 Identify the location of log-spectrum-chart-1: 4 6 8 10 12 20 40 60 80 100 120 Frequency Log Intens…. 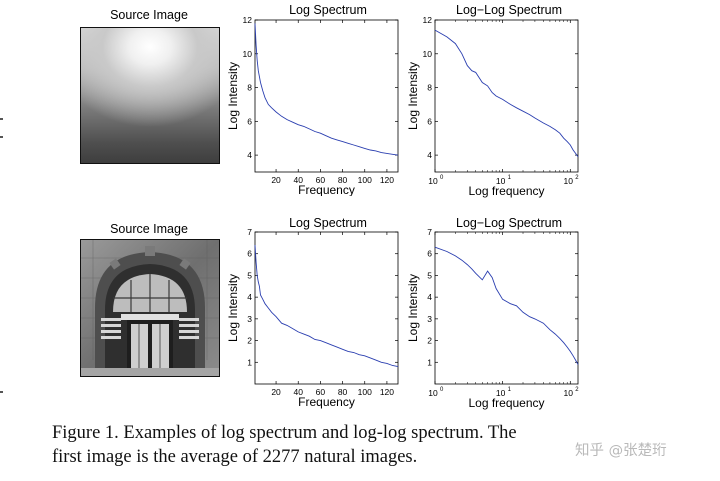
(312, 106).